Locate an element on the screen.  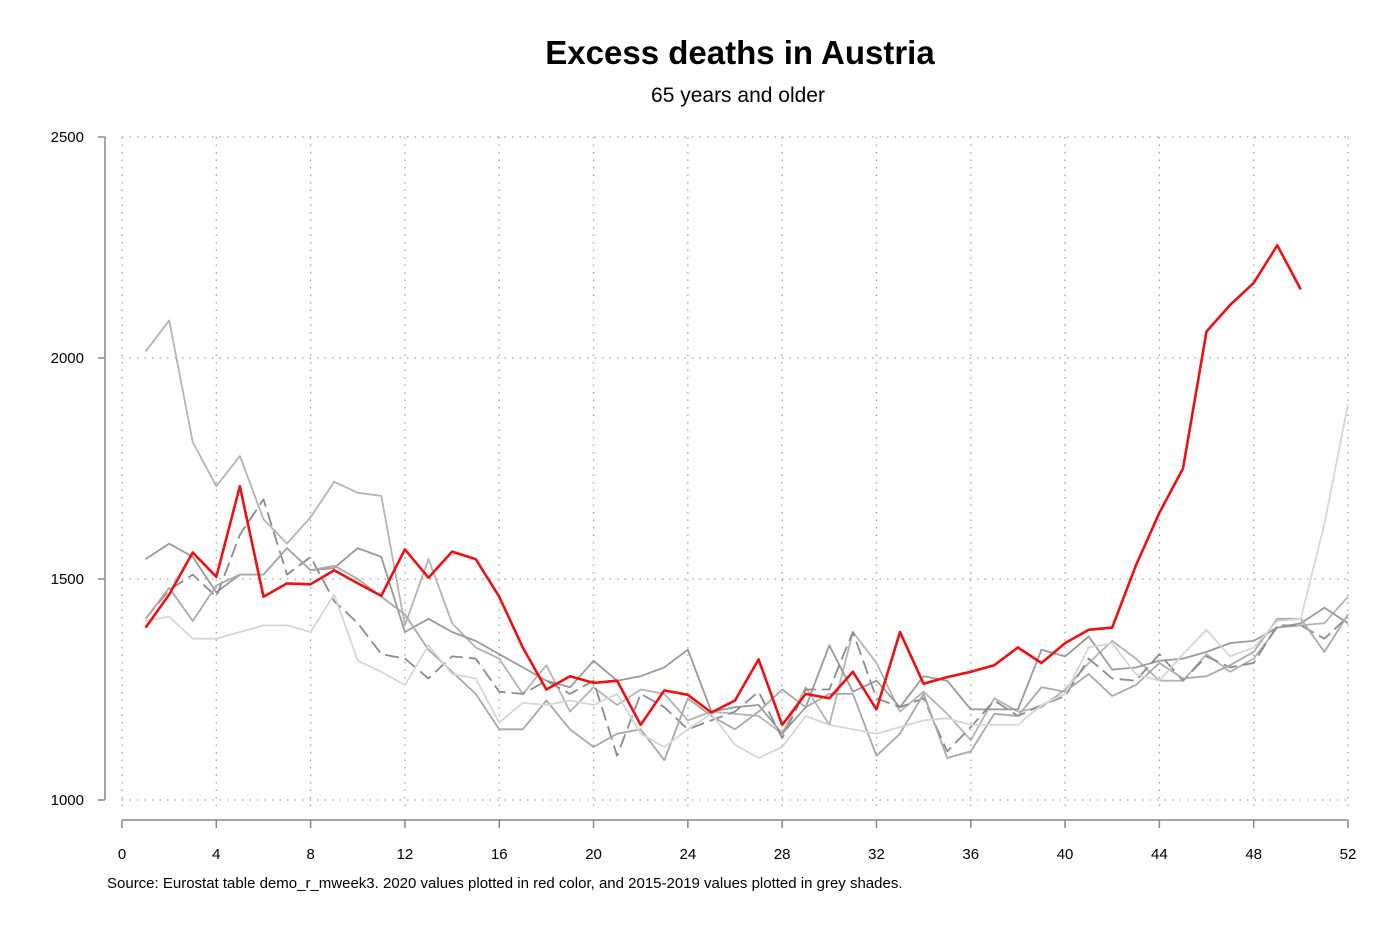
x-tick-label: 44 is located at coordinates (1159, 854).